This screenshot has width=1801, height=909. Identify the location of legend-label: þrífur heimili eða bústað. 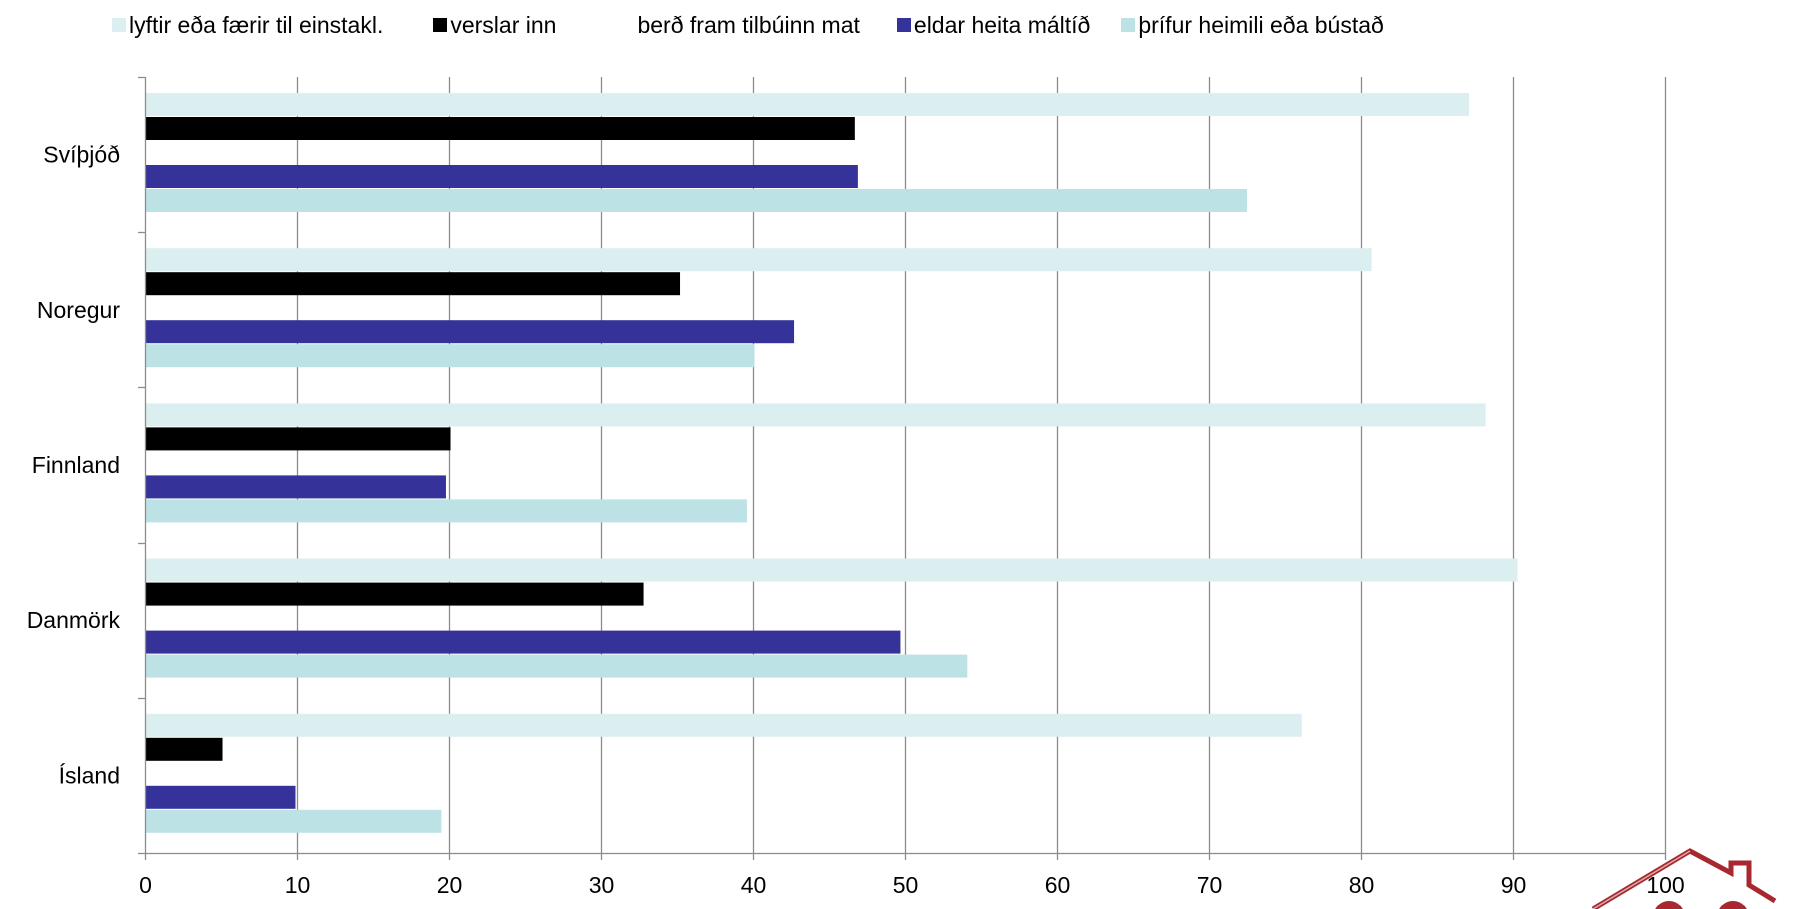
(1261, 24).